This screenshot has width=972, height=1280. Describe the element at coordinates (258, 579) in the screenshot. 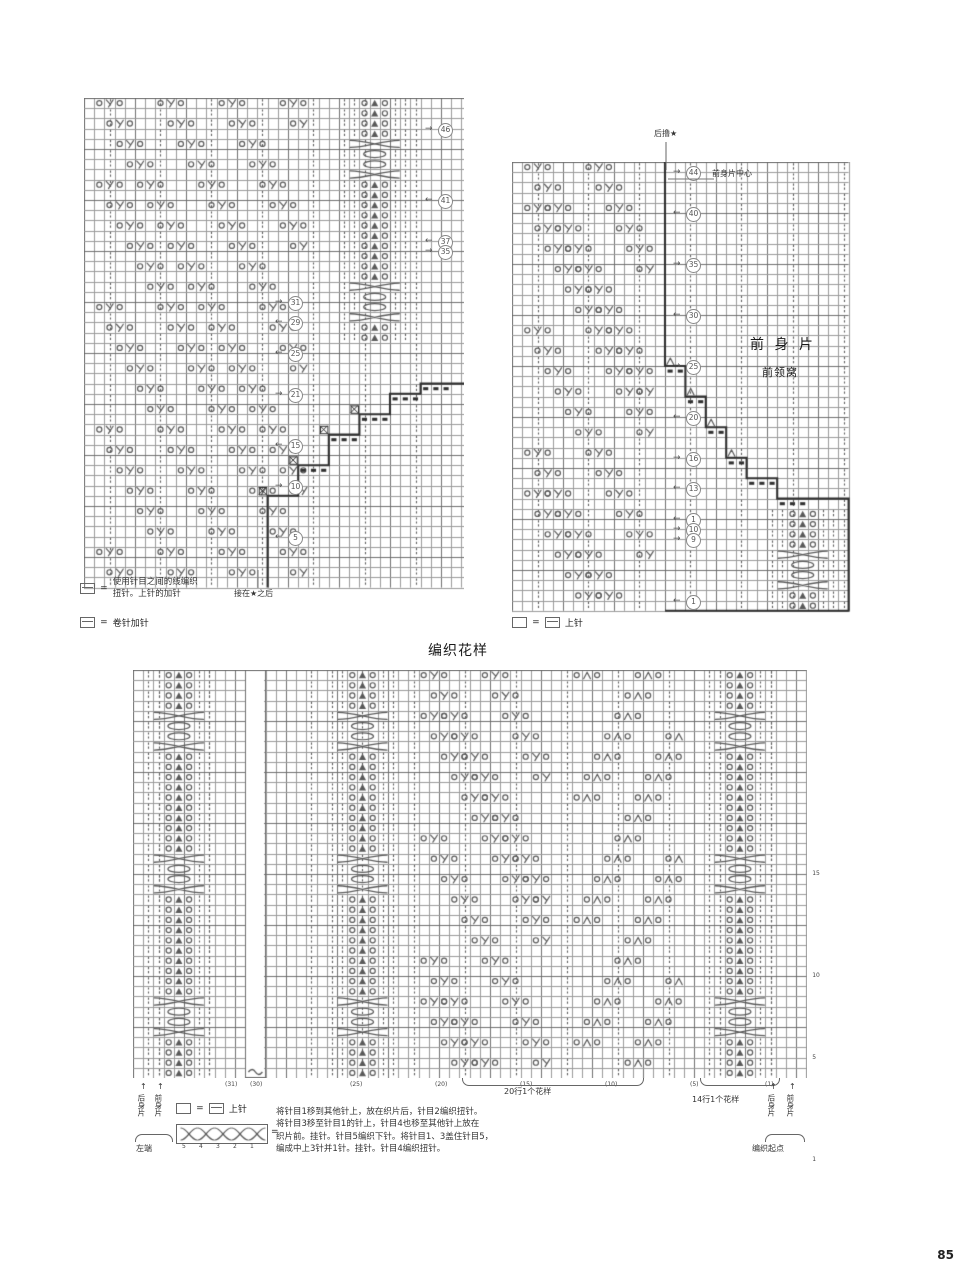

I see `after-star-divider` at that location.